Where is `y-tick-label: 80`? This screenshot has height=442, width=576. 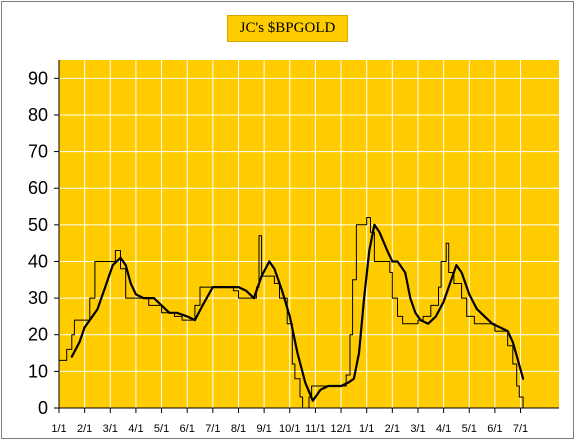 y-tick-label: 80 is located at coordinates (38, 115).